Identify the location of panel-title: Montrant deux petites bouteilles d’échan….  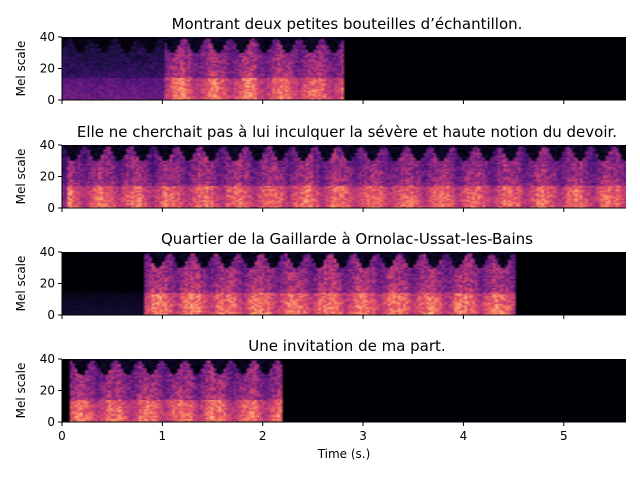
(347, 24).